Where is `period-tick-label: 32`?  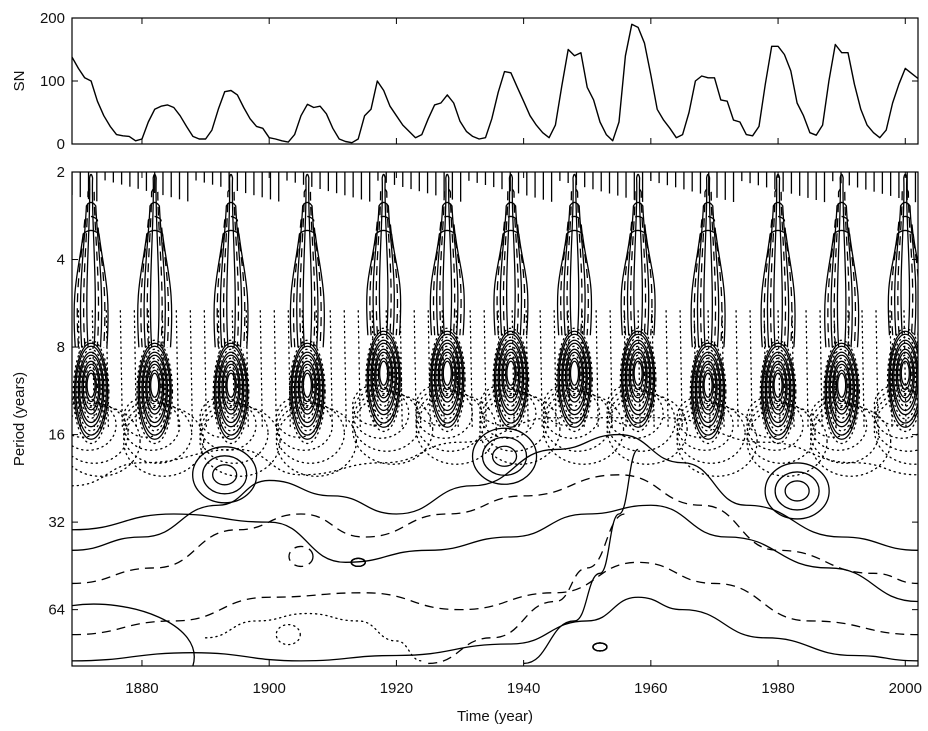
period-tick-label: 32 is located at coordinates (56, 522).